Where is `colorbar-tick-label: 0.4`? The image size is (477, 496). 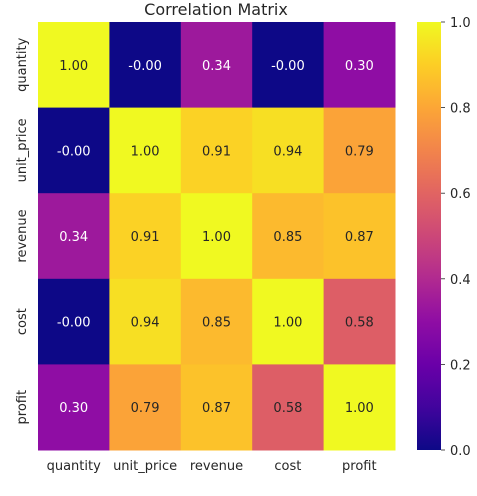 colorbar-tick-label: 0.4 is located at coordinates (460, 280).